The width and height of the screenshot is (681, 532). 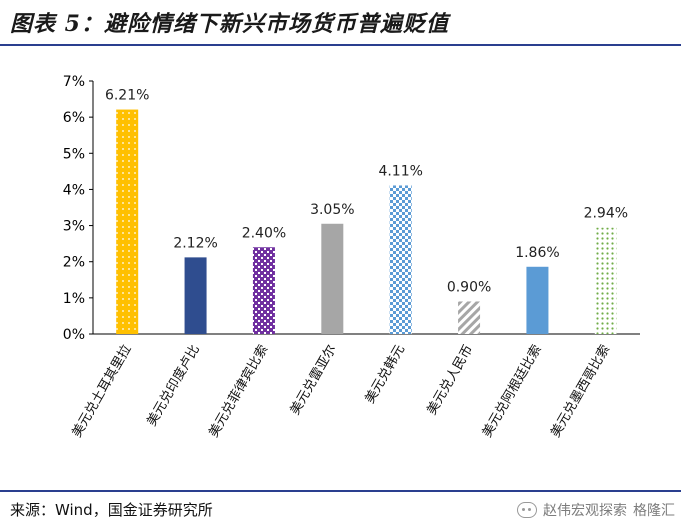 I want to click on y-tick-label: 4%, so click(x=74, y=190).